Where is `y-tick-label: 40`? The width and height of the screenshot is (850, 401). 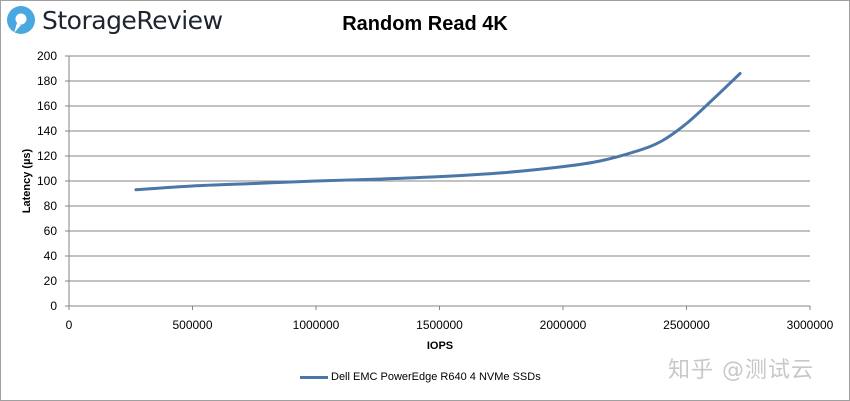
y-tick-label: 40 is located at coordinates (51, 256).